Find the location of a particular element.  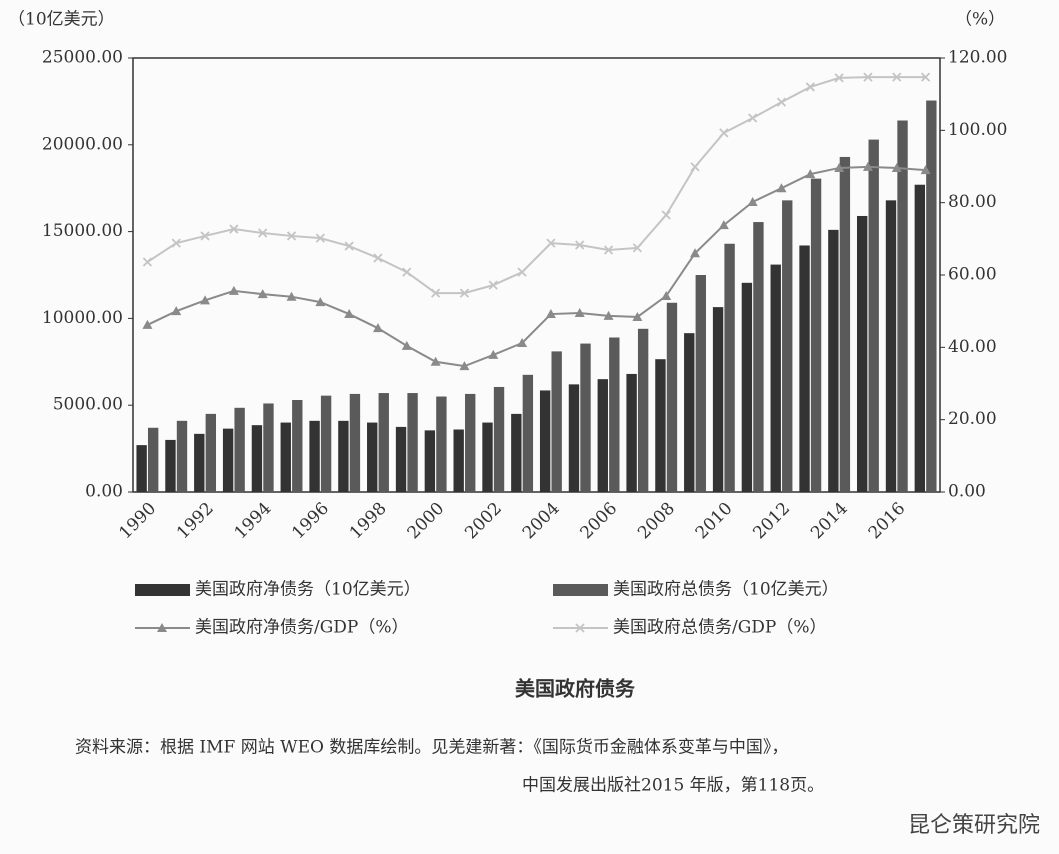

legend-label: 美国政府净债务（10亿美元） is located at coordinates (308, 590).